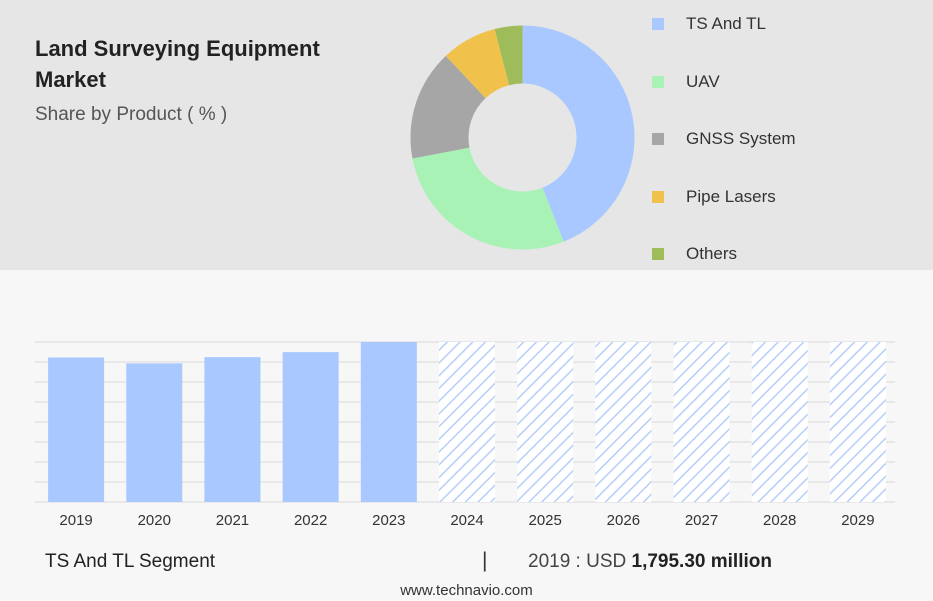  I want to click on legend-item-pipe-lasers: Pipe Lasers, so click(714, 197).